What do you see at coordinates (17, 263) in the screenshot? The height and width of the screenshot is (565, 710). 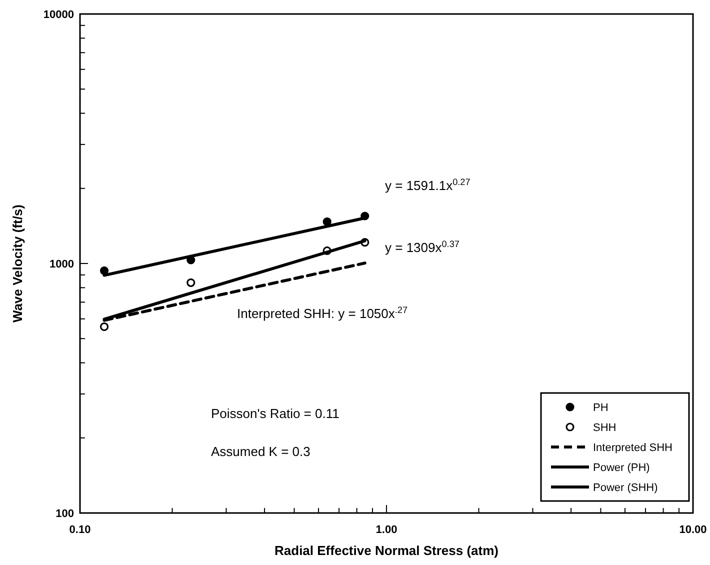 I see `y-axis-title: Wave Velocity (ft/s)` at bounding box center [17, 263].